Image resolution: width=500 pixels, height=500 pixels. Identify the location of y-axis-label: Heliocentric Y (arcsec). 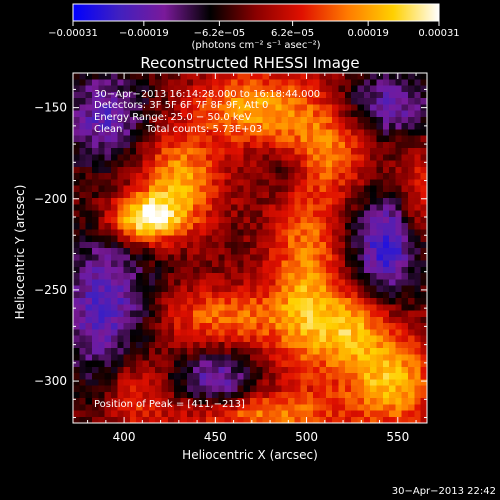
(20, 252).